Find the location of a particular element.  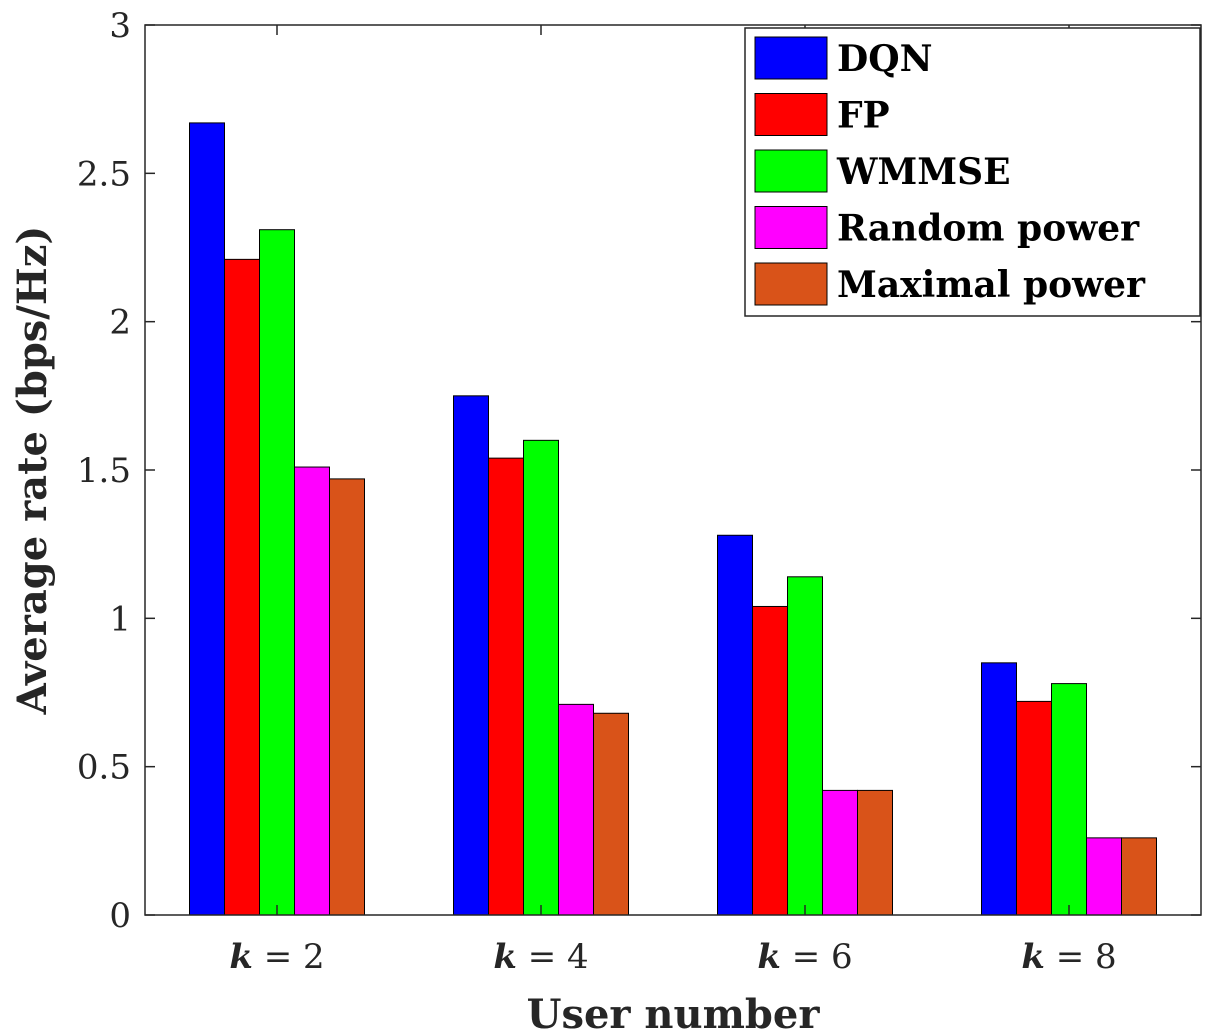

y-tick-label: 0.5 is located at coordinates (104, 768).